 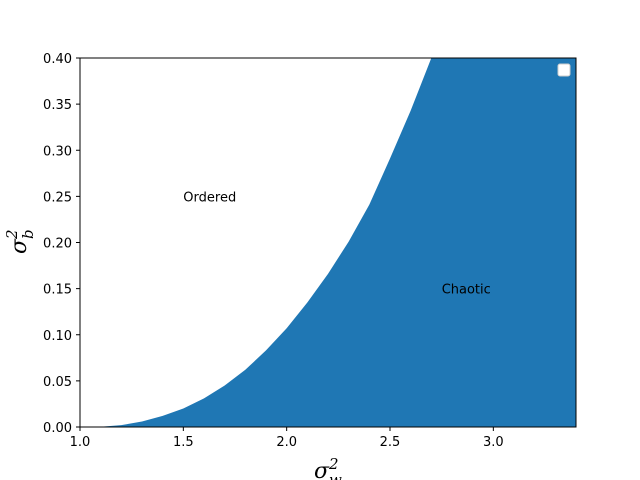 I want to click on ordered-annotation: Ordered, so click(x=209, y=197).